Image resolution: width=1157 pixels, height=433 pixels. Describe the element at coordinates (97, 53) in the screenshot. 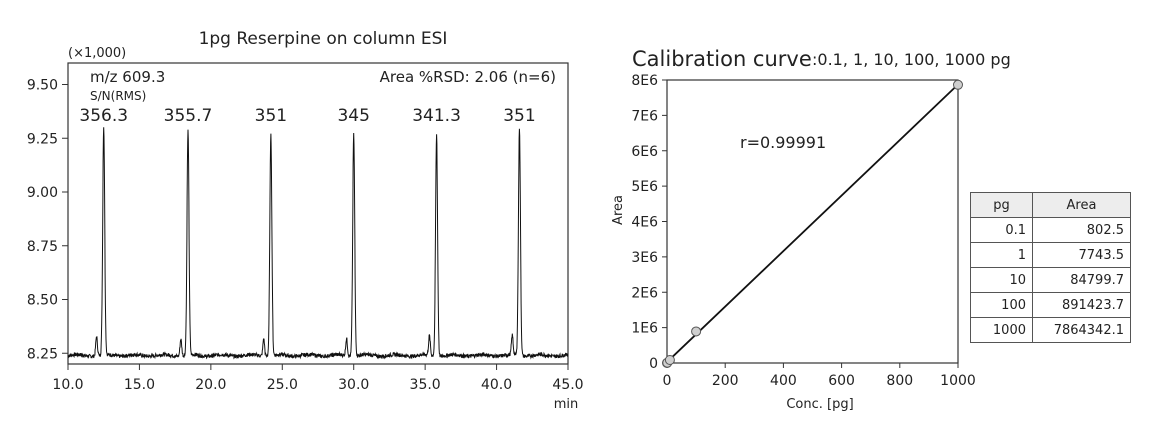

I see `y-multiplier-label: (×1,000)` at that location.